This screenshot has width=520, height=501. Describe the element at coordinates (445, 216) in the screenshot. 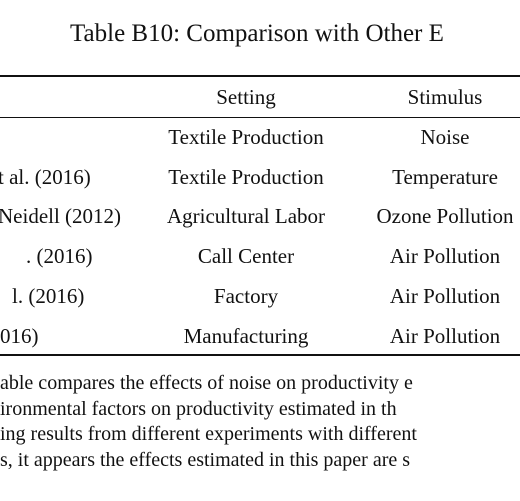

I see `stimulus-cell: Ozone Pollution` at that location.